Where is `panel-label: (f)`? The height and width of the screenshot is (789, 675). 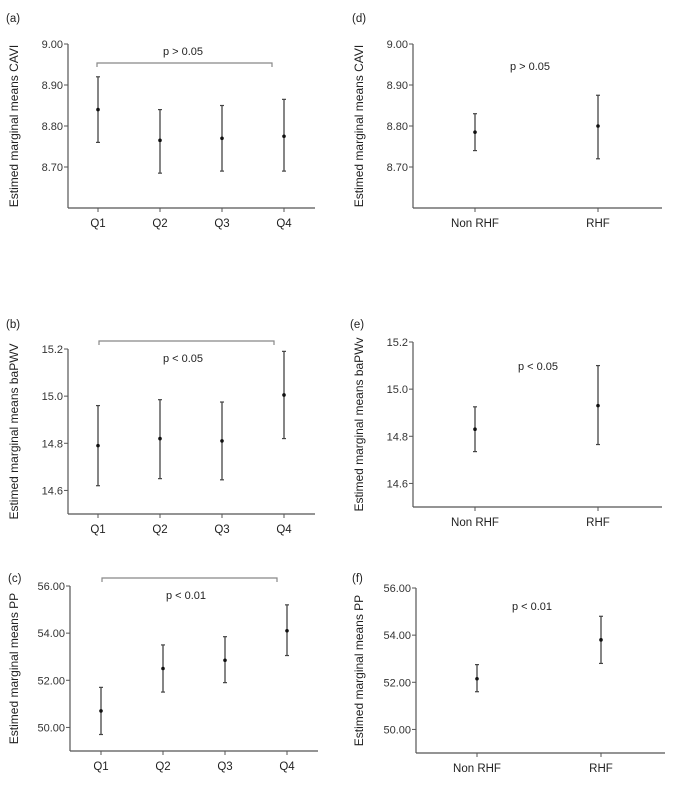
panel-label: (f) is located at coordinates (357, 579).